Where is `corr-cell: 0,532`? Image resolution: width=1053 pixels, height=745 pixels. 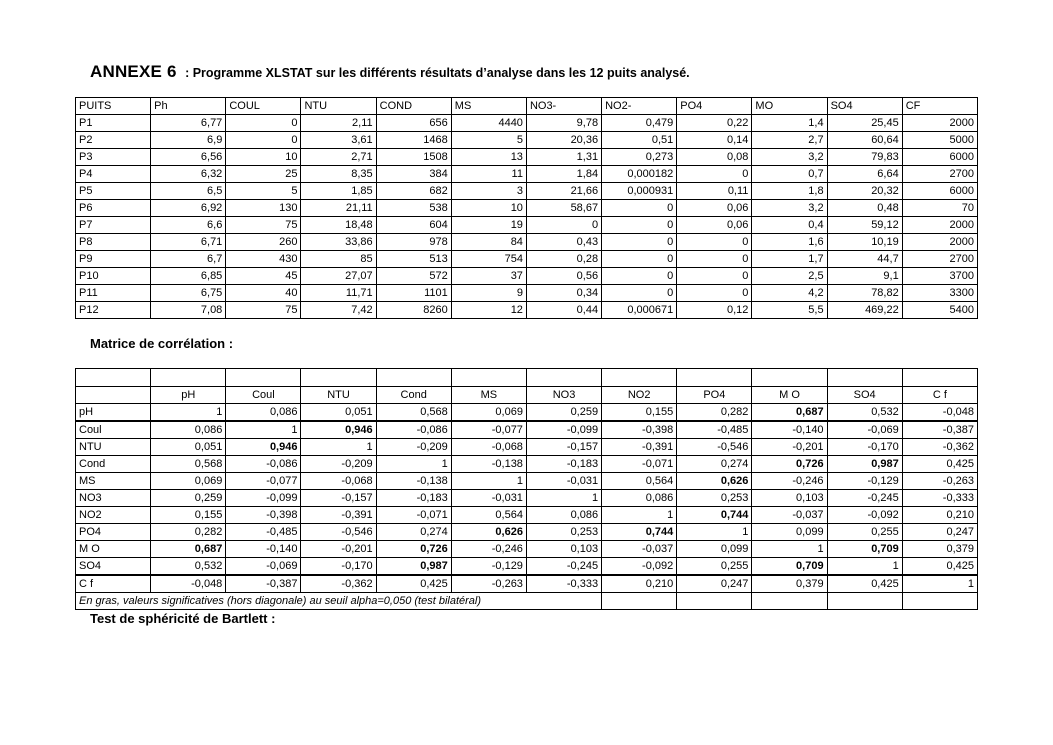 corr-cell: 0,532 is located at coordinates (188, 566).